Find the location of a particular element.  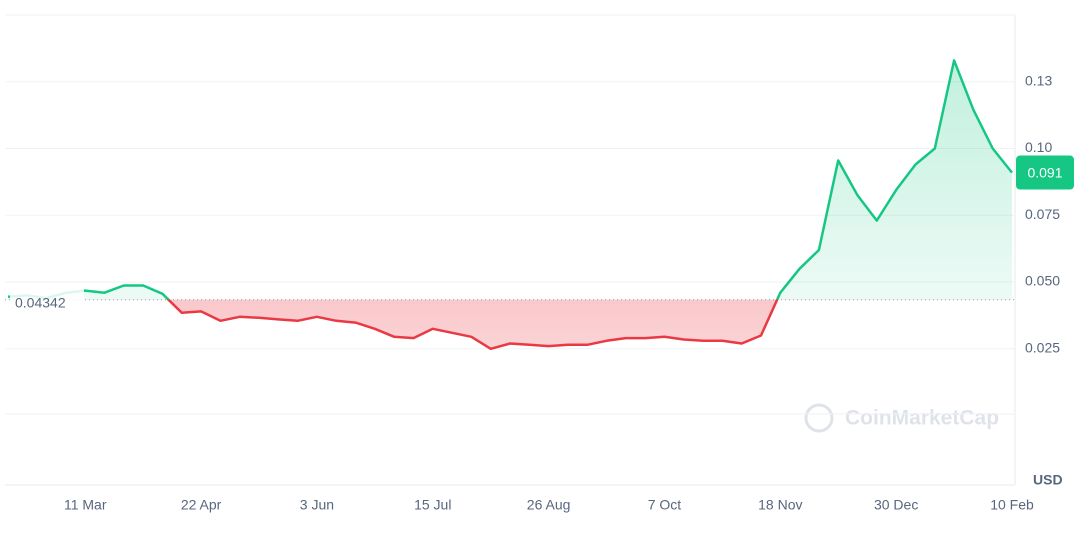

baseline-label-bg is located at coordinates (47, 299).